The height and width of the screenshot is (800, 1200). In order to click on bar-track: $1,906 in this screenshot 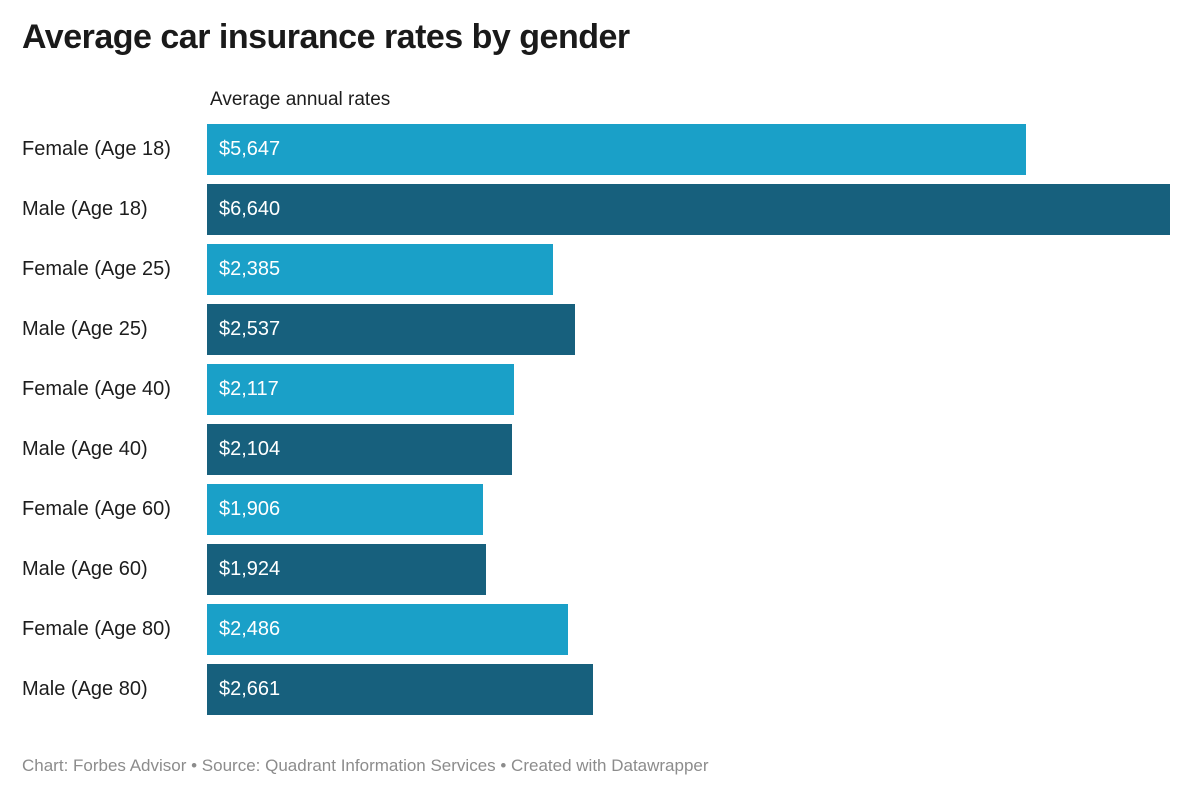, I will do `click(688, 509)`.